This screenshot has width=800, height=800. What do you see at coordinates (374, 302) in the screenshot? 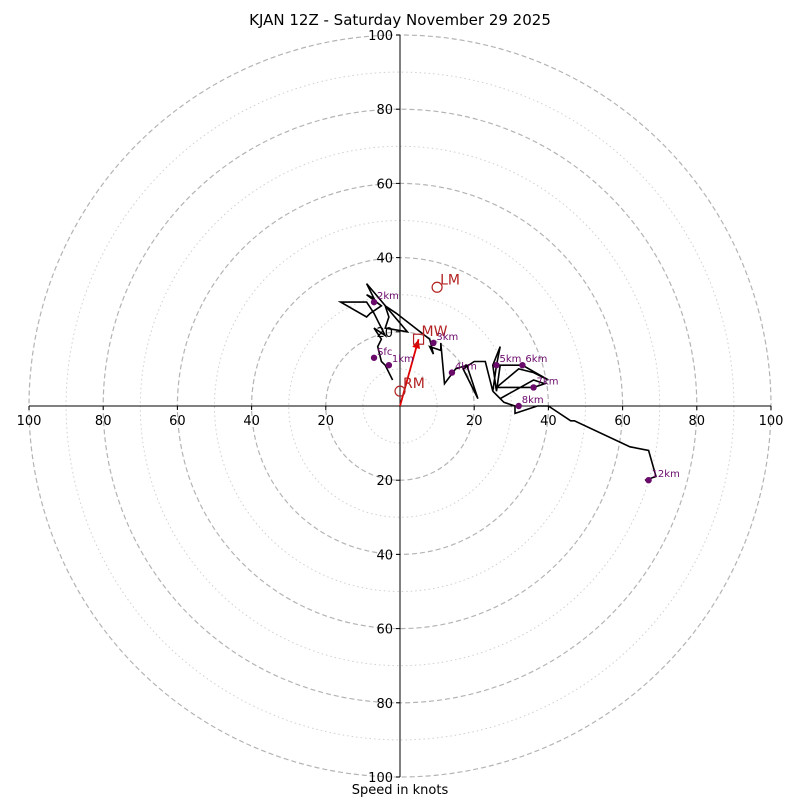
I see `height-marker-2km` at bounding box center [374, 302].